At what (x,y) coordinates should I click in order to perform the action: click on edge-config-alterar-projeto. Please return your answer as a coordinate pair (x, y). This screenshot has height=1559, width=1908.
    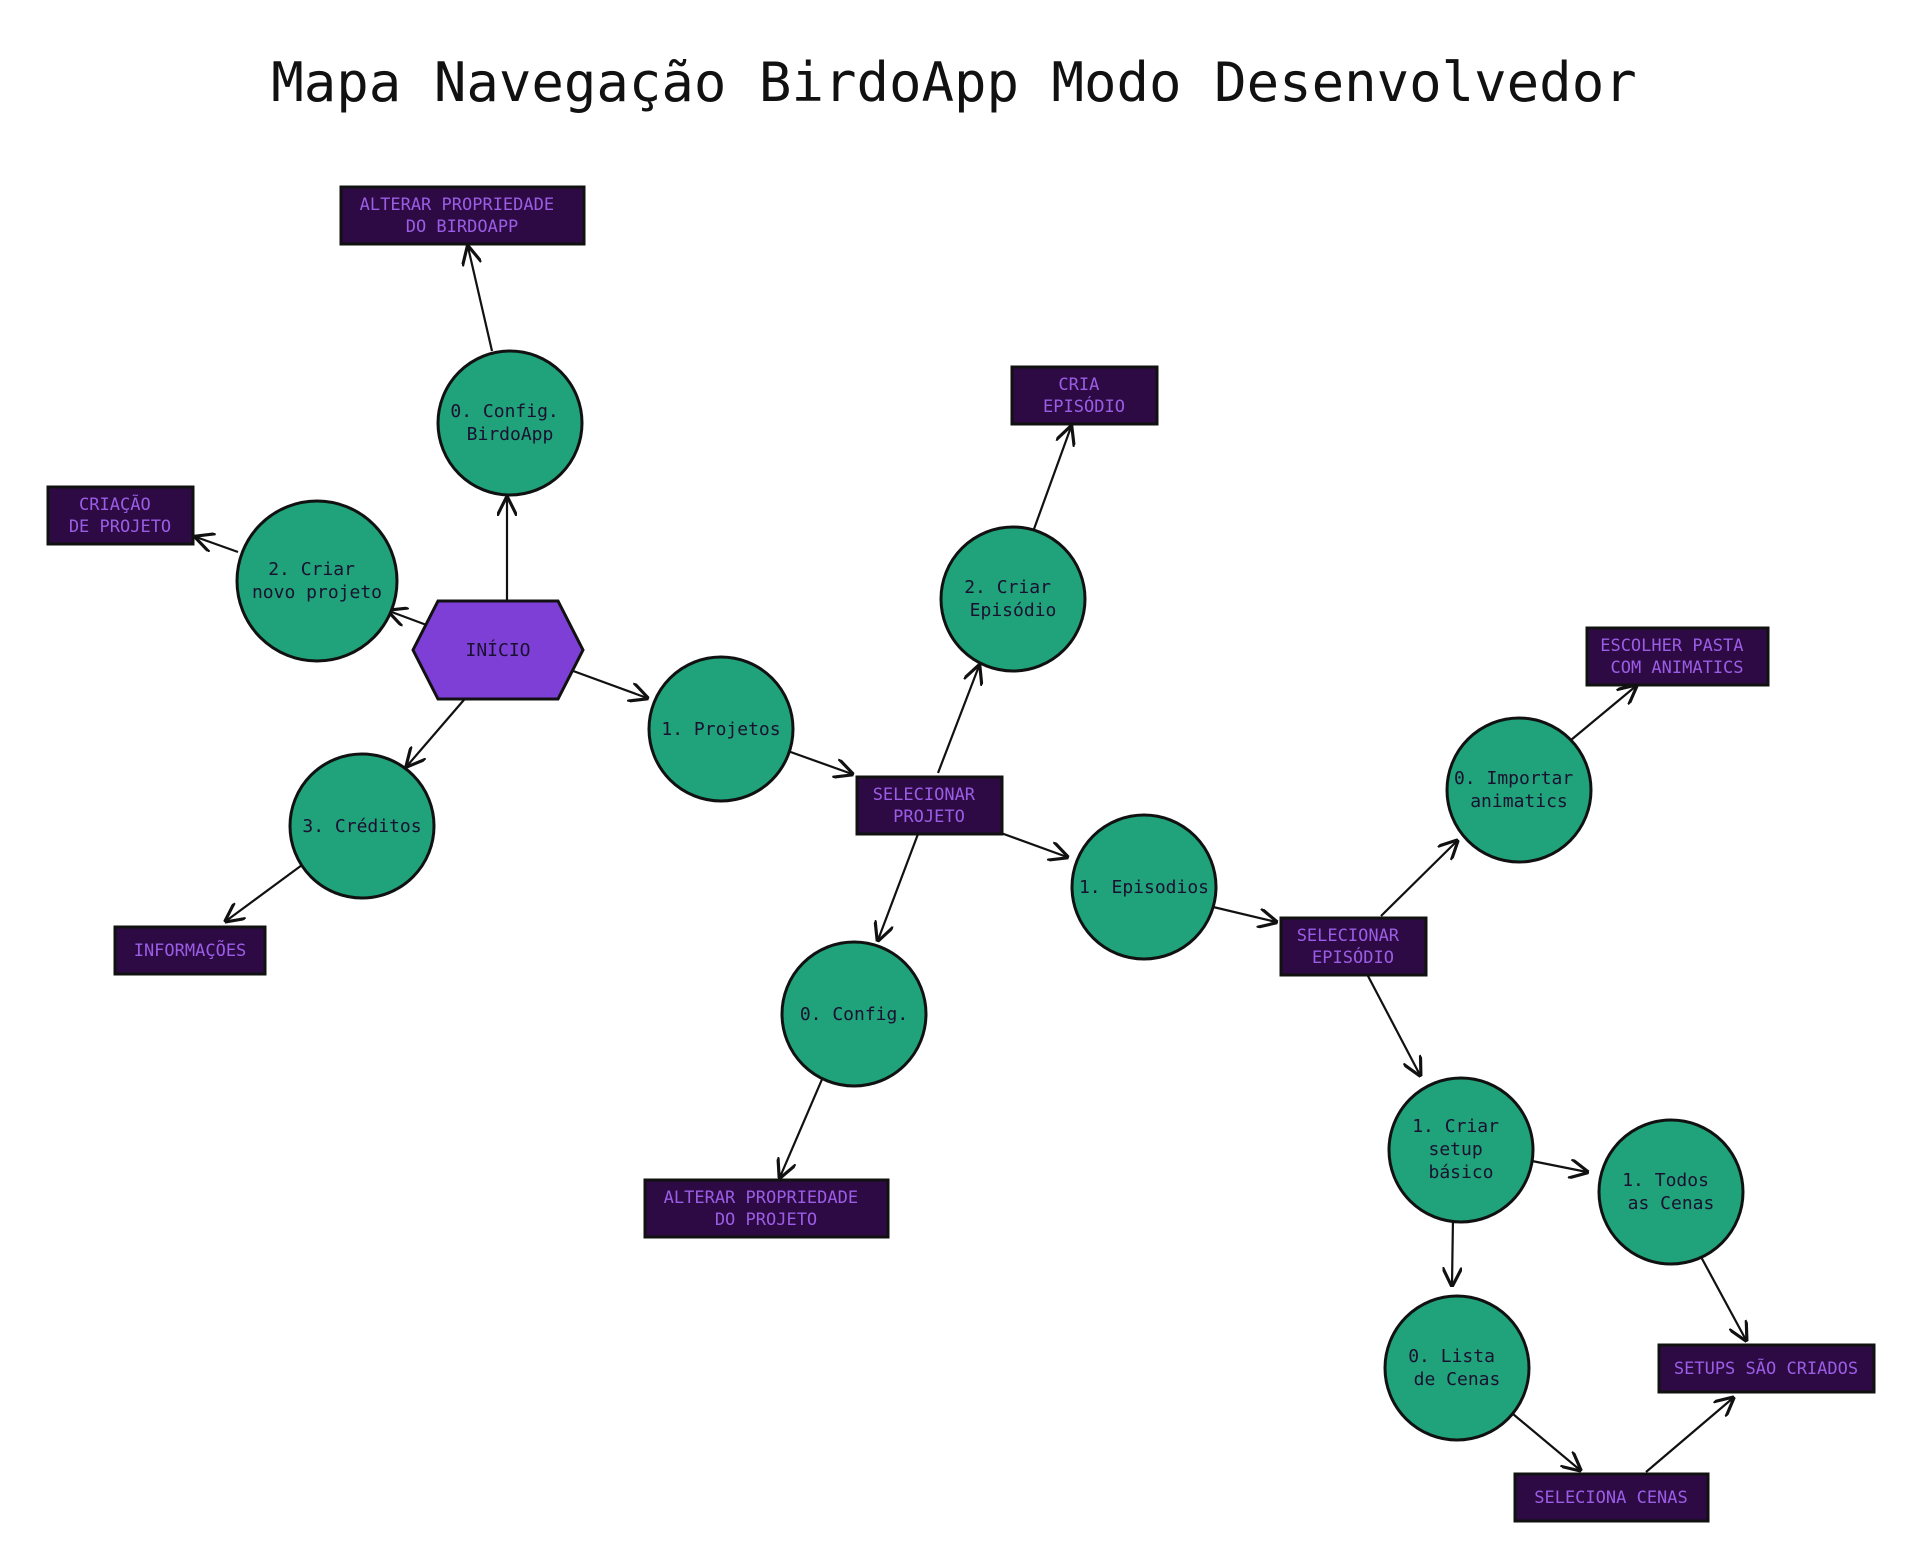
    Looking at the image, I should click on (802, 1126).